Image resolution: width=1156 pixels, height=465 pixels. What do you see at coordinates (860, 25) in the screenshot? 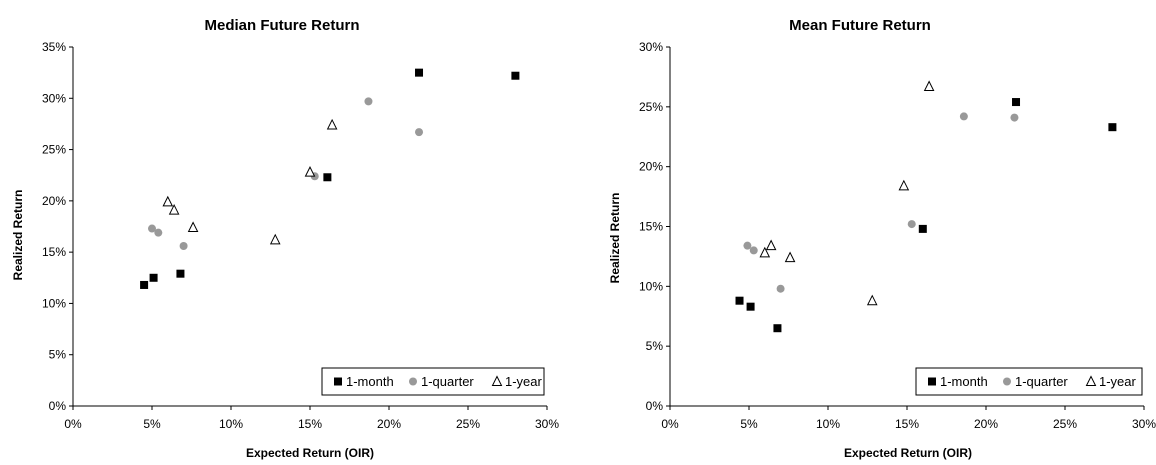
I see `chart-title: Mean Future Return` at bounding box center [860, 25].